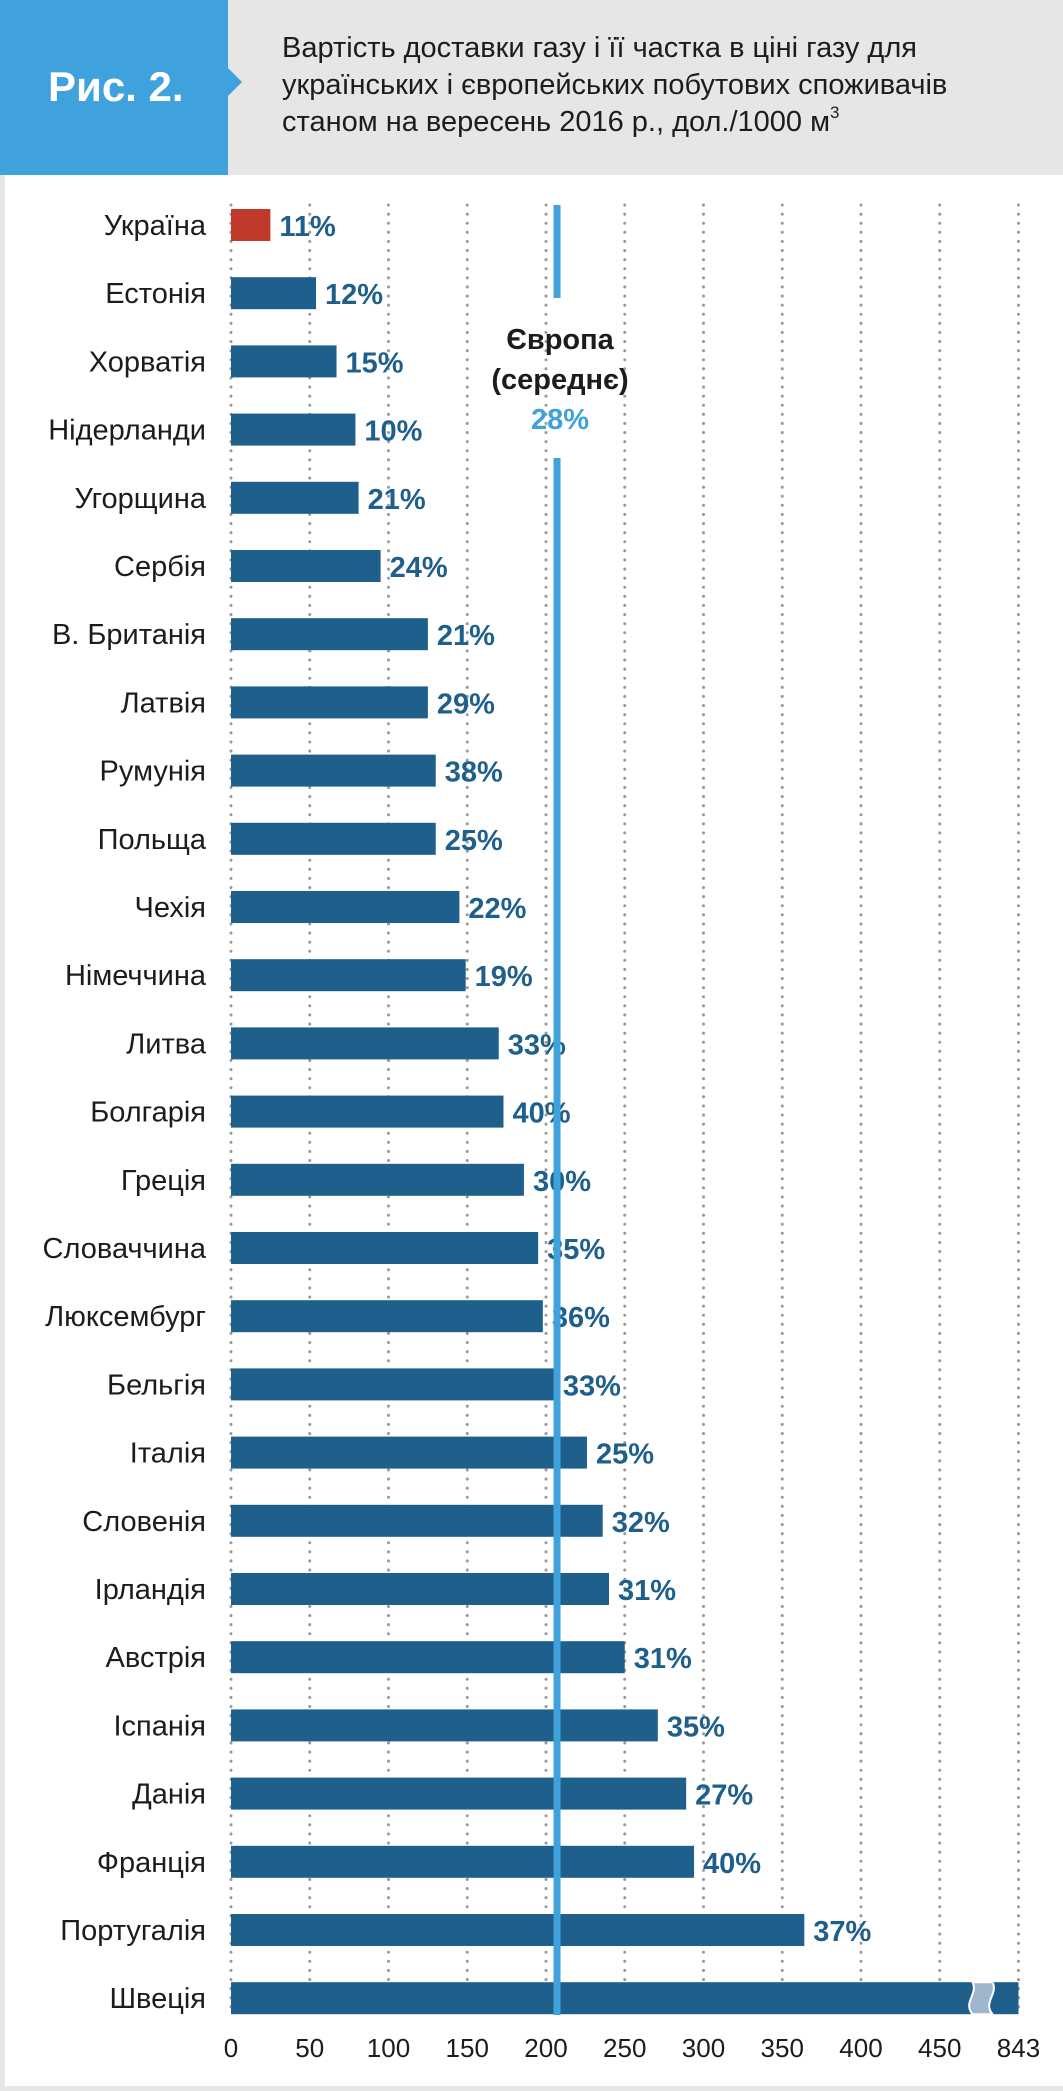 The width and height of the screenshot is (1063, 2091). I want to click on share-label: 30%, so click(562, 1182).